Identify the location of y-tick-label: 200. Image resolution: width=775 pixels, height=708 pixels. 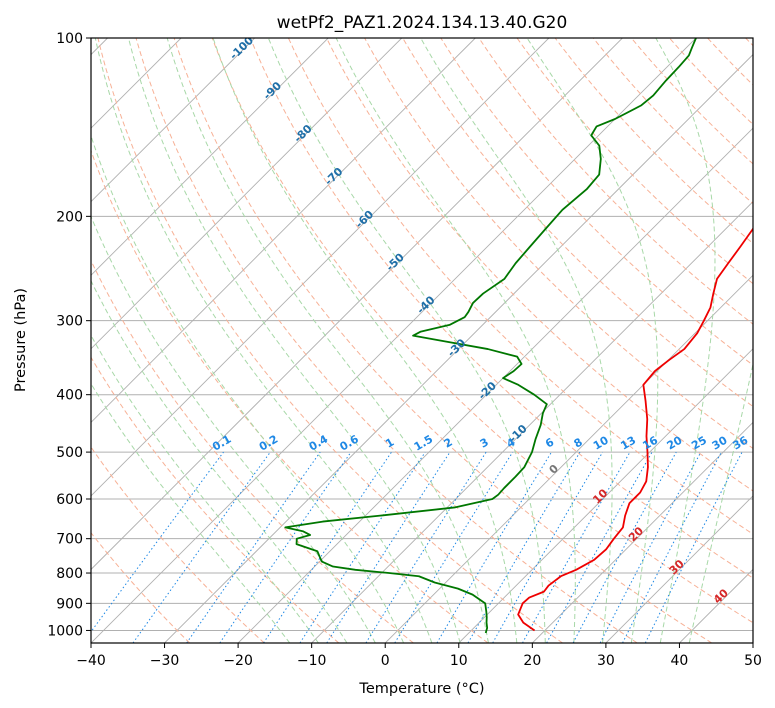
(69, 217).